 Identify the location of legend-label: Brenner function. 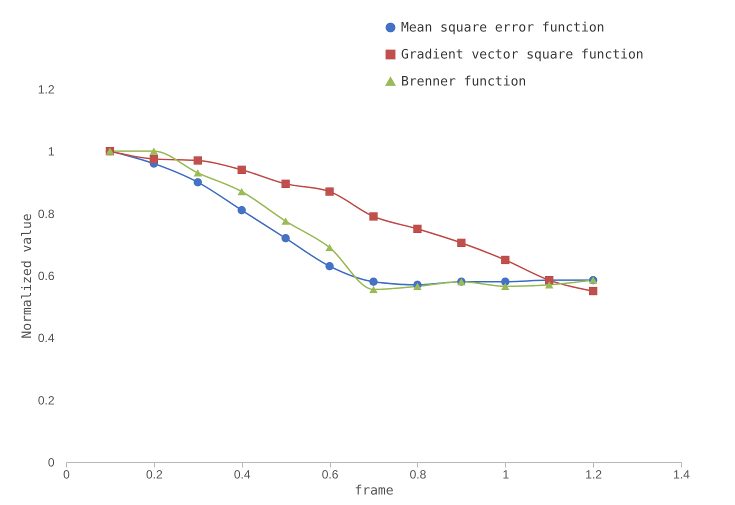
(463, 82).